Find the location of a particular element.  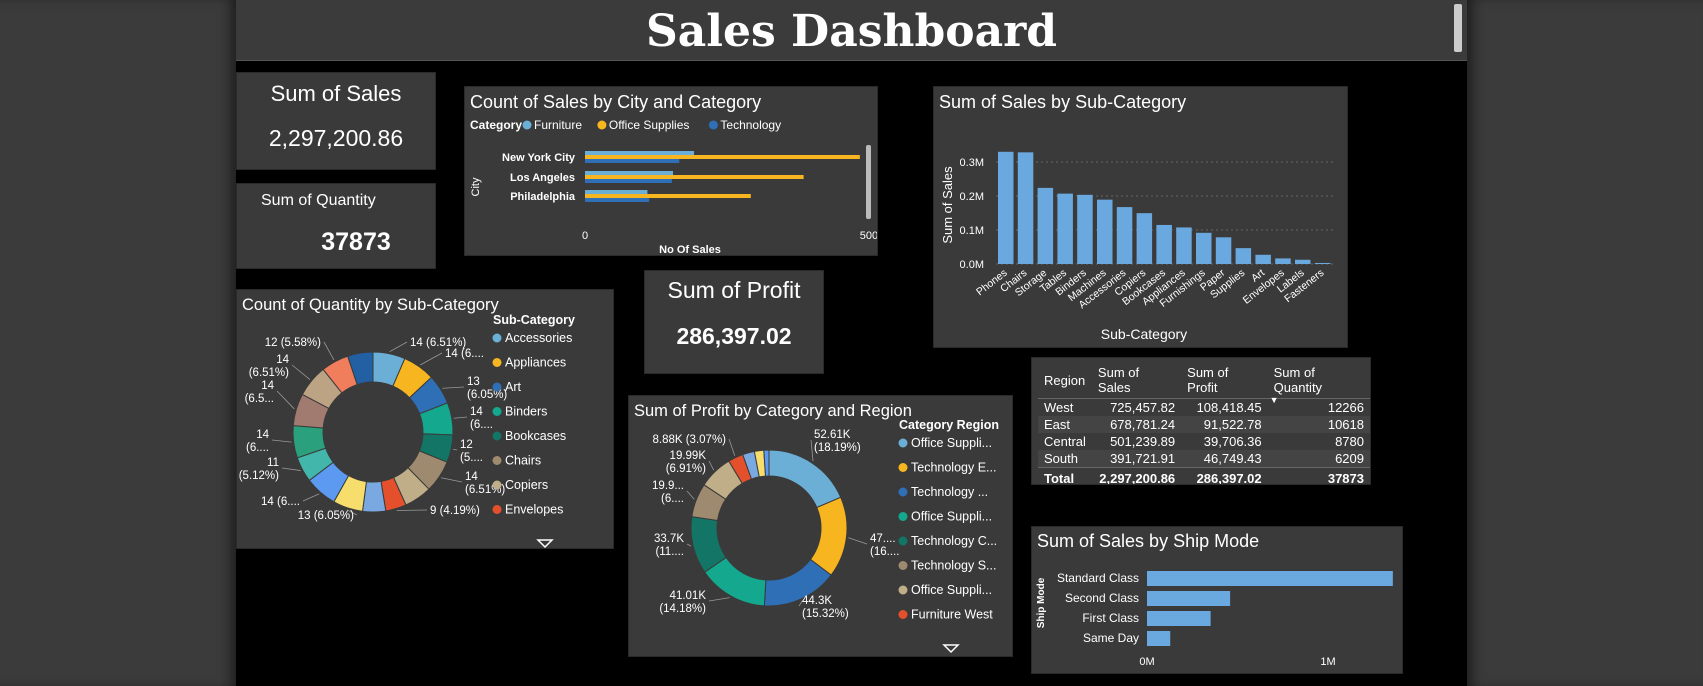

table-row: West 725,457.82 108,418.45 12266 is located at coordinates (1204, 408).